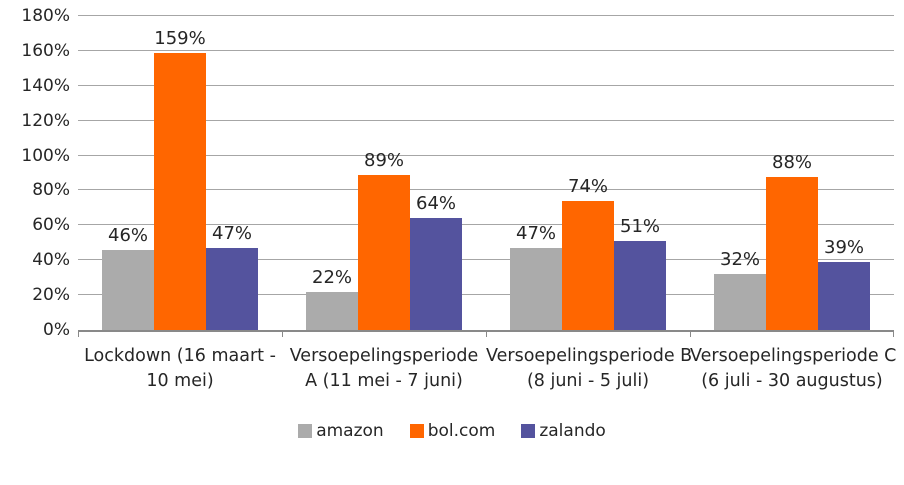 This screenshot has height=485, width=904. I want to click on bar-group: 46% 159% 47%, so click(180, 173).